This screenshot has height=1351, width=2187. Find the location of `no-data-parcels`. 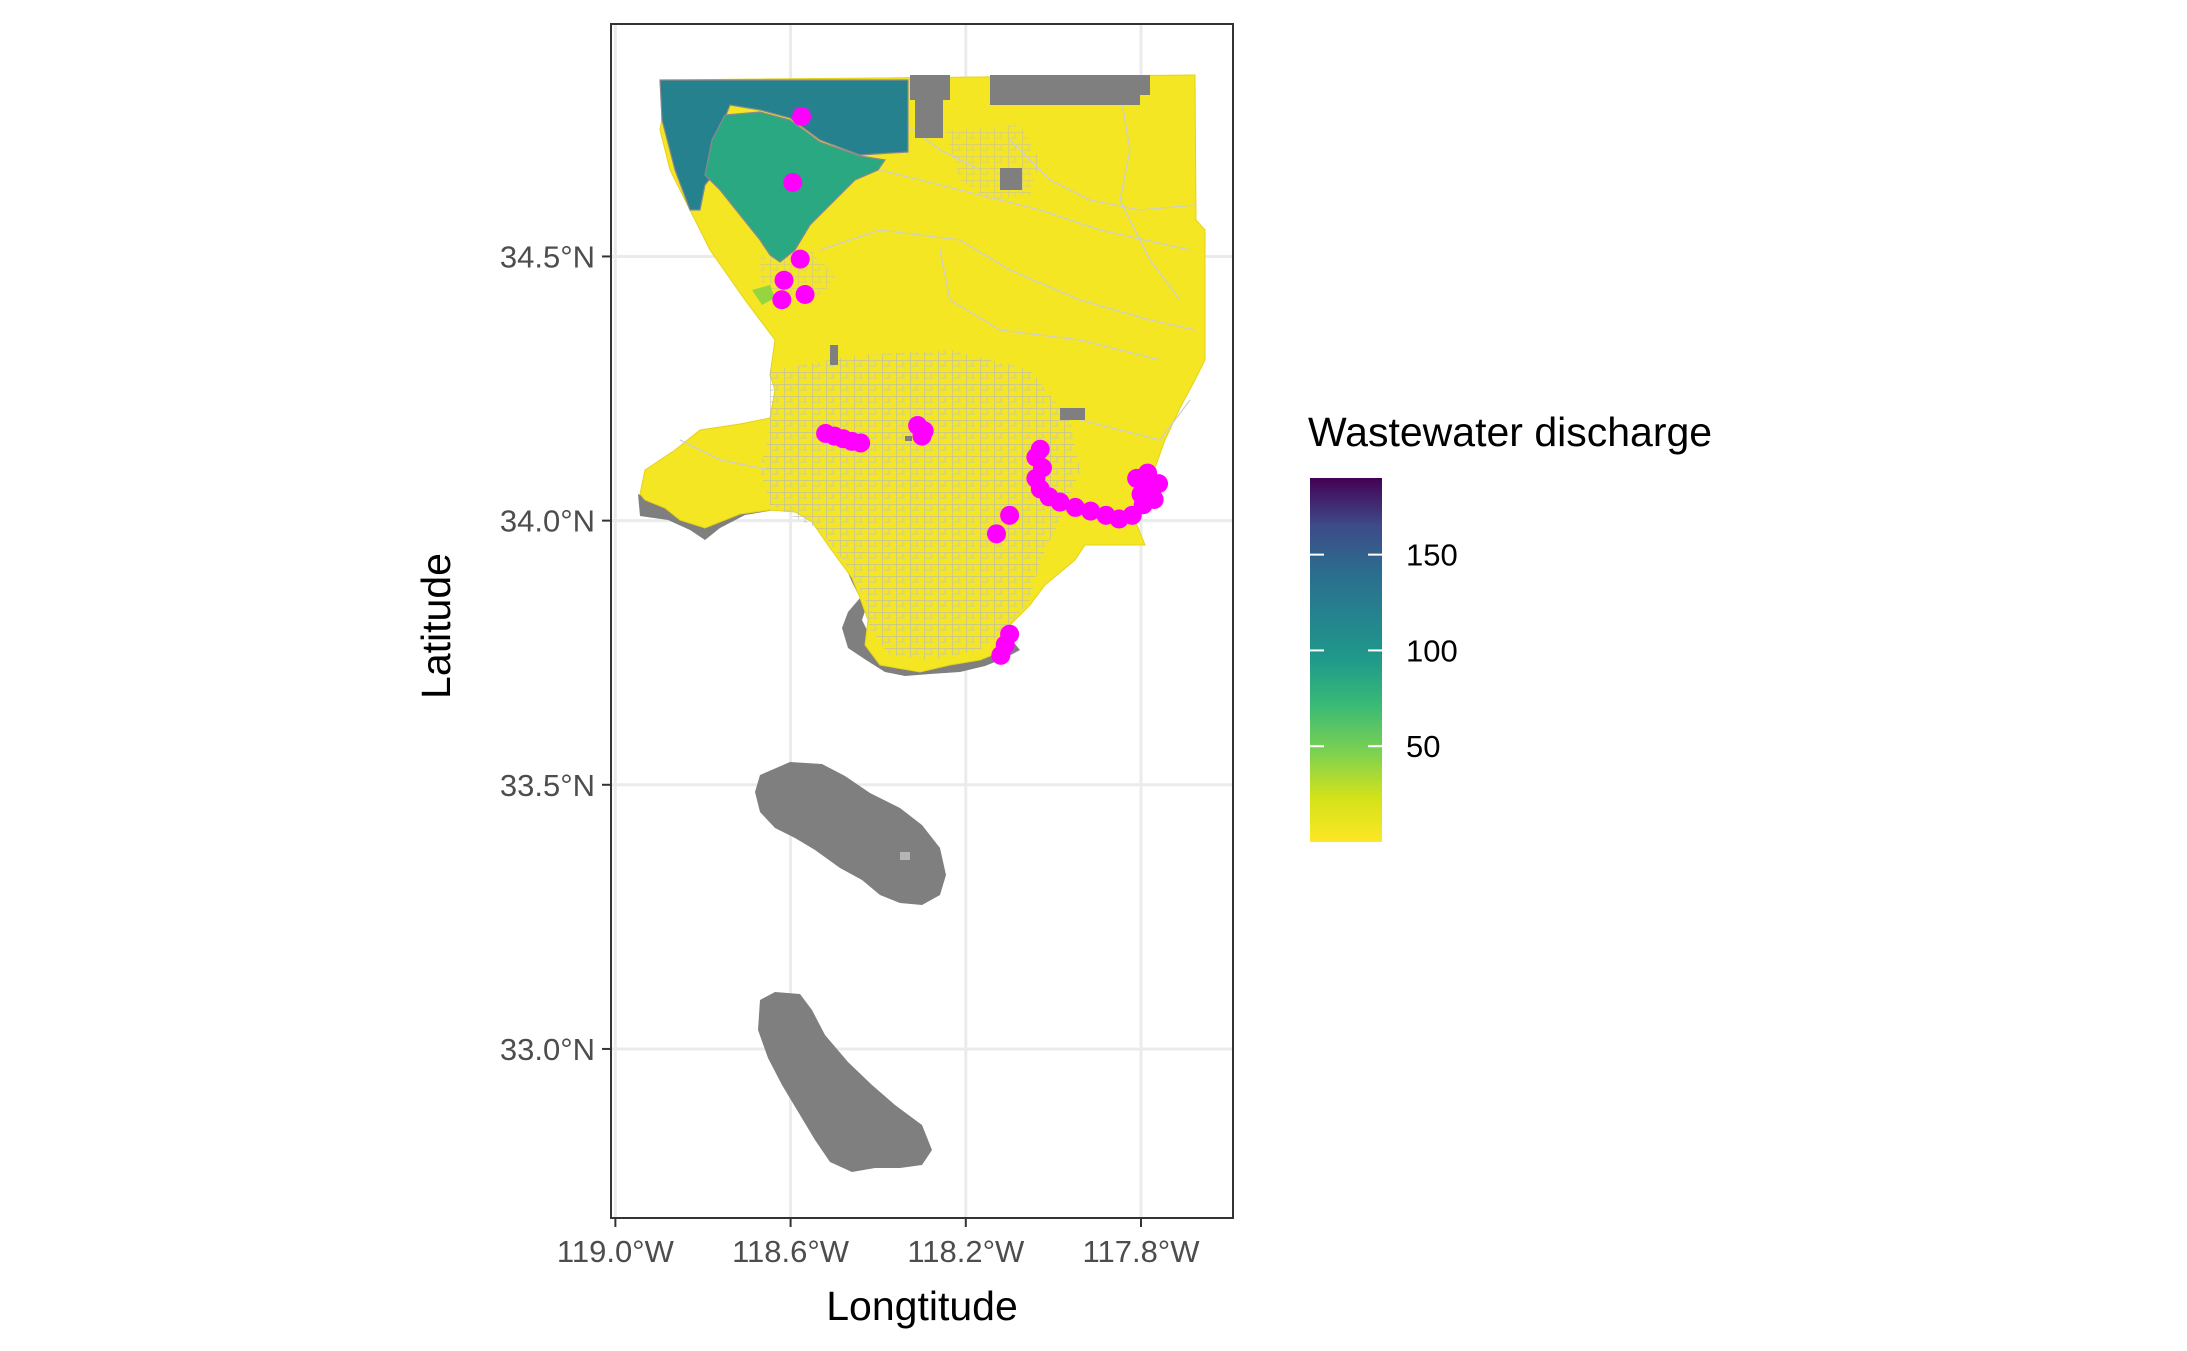

no-data-parcels is located at coordinates (990, 258).